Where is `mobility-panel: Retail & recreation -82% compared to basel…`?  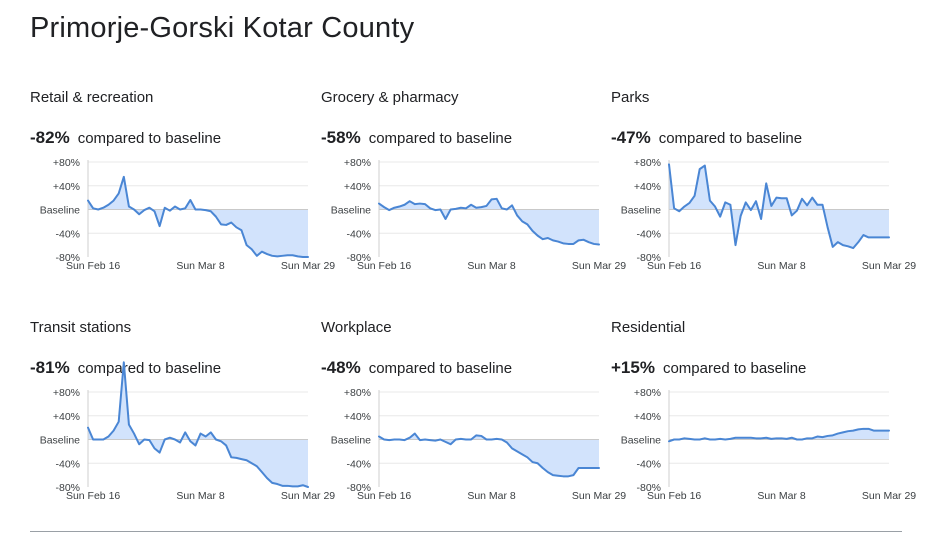
mobility-panel: Retail & recreation -82% compared to basel… is located at coordinates (182, 189).